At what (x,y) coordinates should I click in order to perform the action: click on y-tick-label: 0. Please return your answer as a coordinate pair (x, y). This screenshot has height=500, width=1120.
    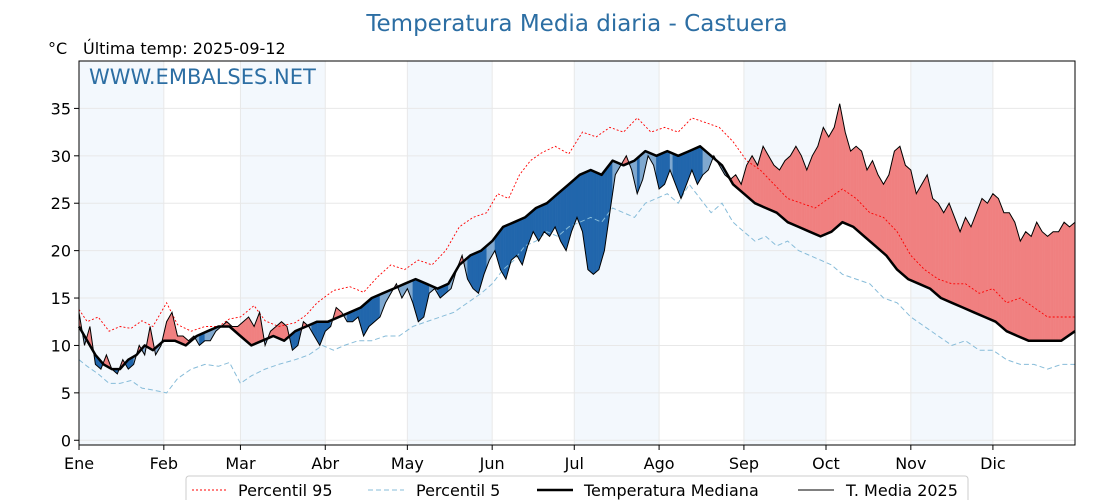
    Looking at the image, I should click on (66, 440).